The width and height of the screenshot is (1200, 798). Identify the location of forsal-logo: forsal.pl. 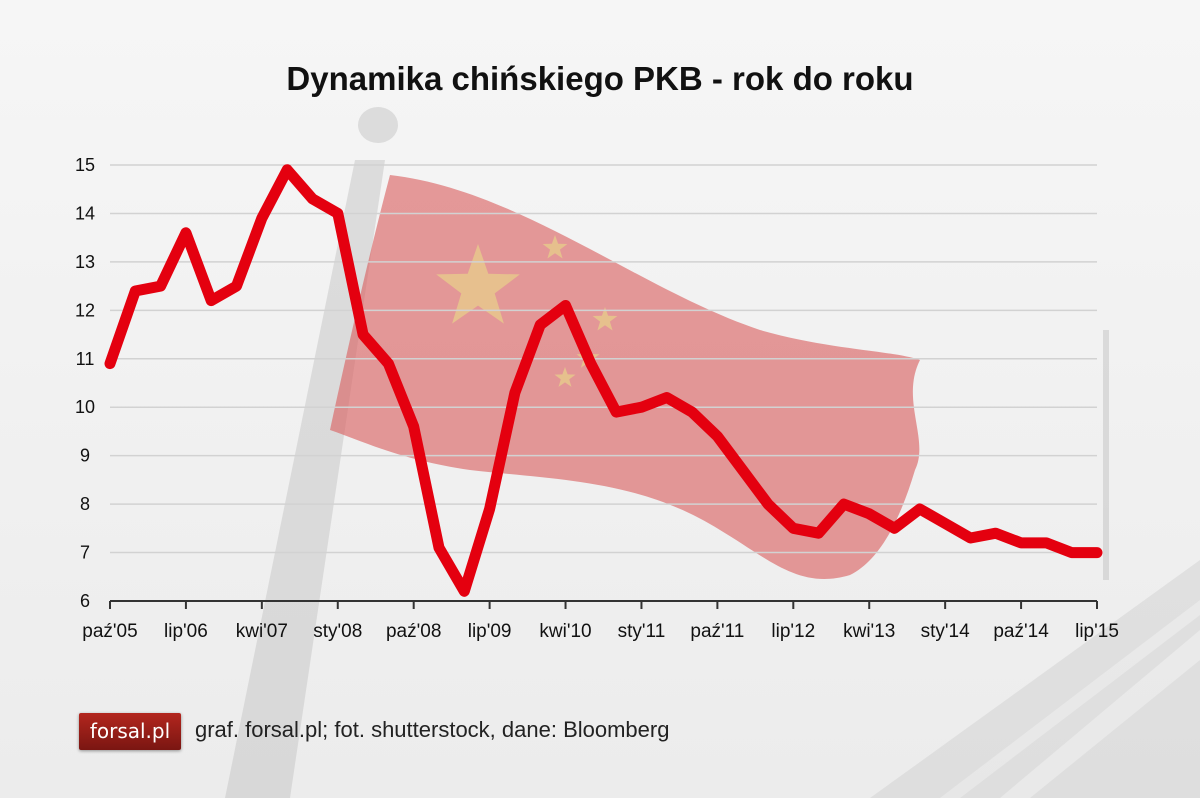
(130, 731).